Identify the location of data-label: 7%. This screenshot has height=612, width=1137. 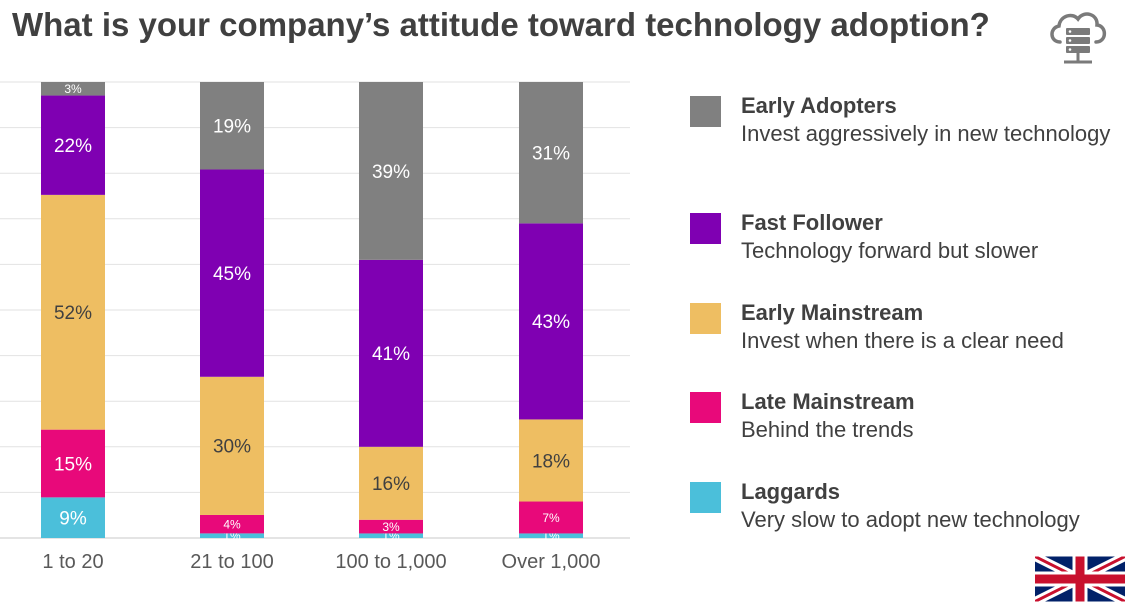
(551, 518).